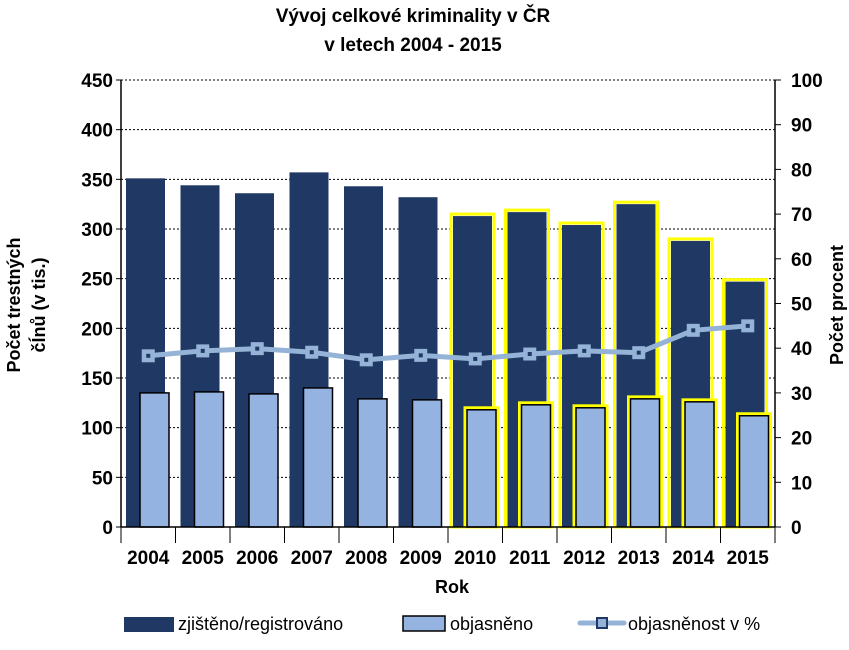 Image resolution: width=849 pixels, height=650 pixels. What do you see at coordinates (584, 558) in the screenshot?
I see `x-tick-label: 2012` at bounding box center [584, 558].